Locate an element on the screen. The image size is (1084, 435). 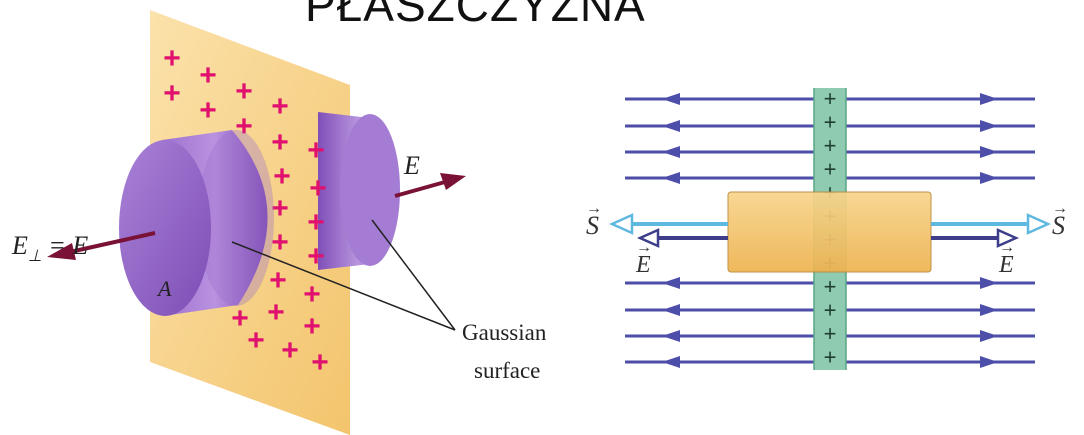
gaussian-label-line2: surface is located at coordinates (507, 370).